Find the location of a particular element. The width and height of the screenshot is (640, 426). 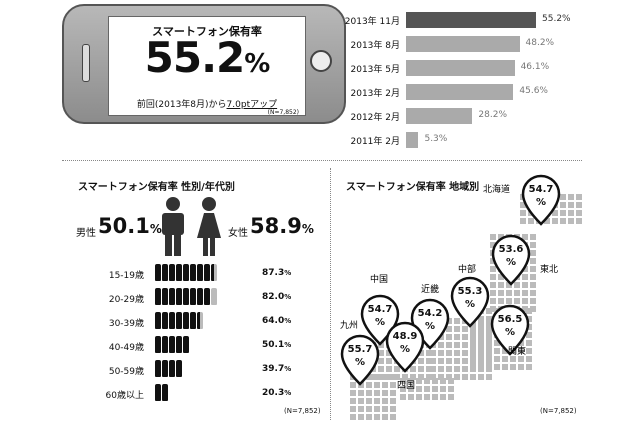

female-label: 女性 is located at coordinates (238, 233).